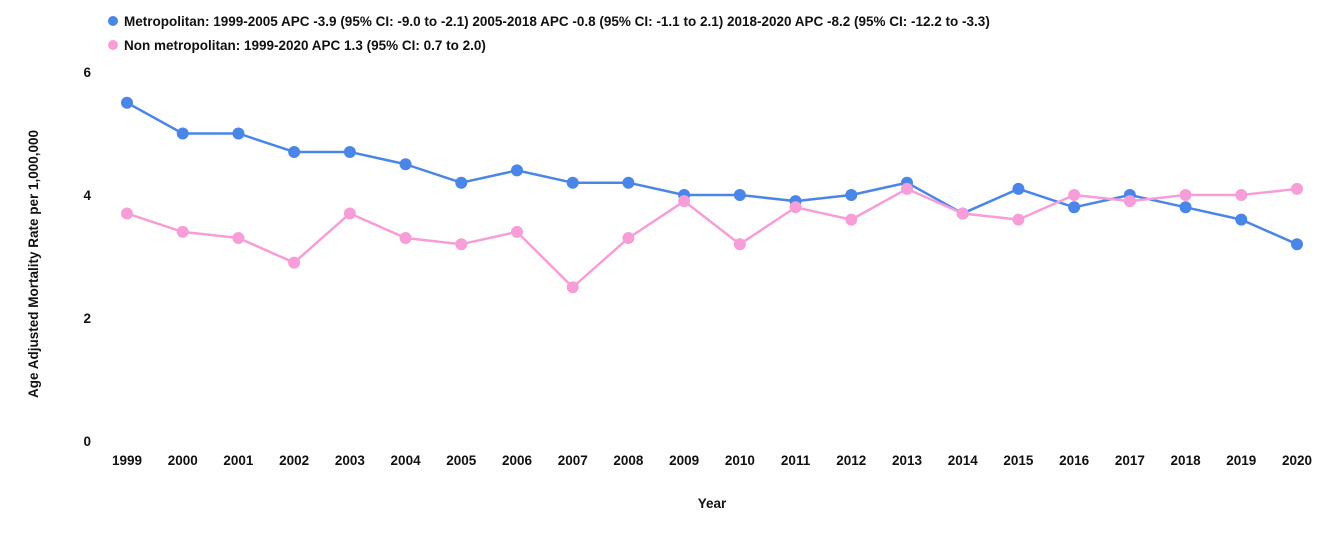 The image size is (1336, 537). I want to click on x-tick-label: 2004, so click(406, 460).